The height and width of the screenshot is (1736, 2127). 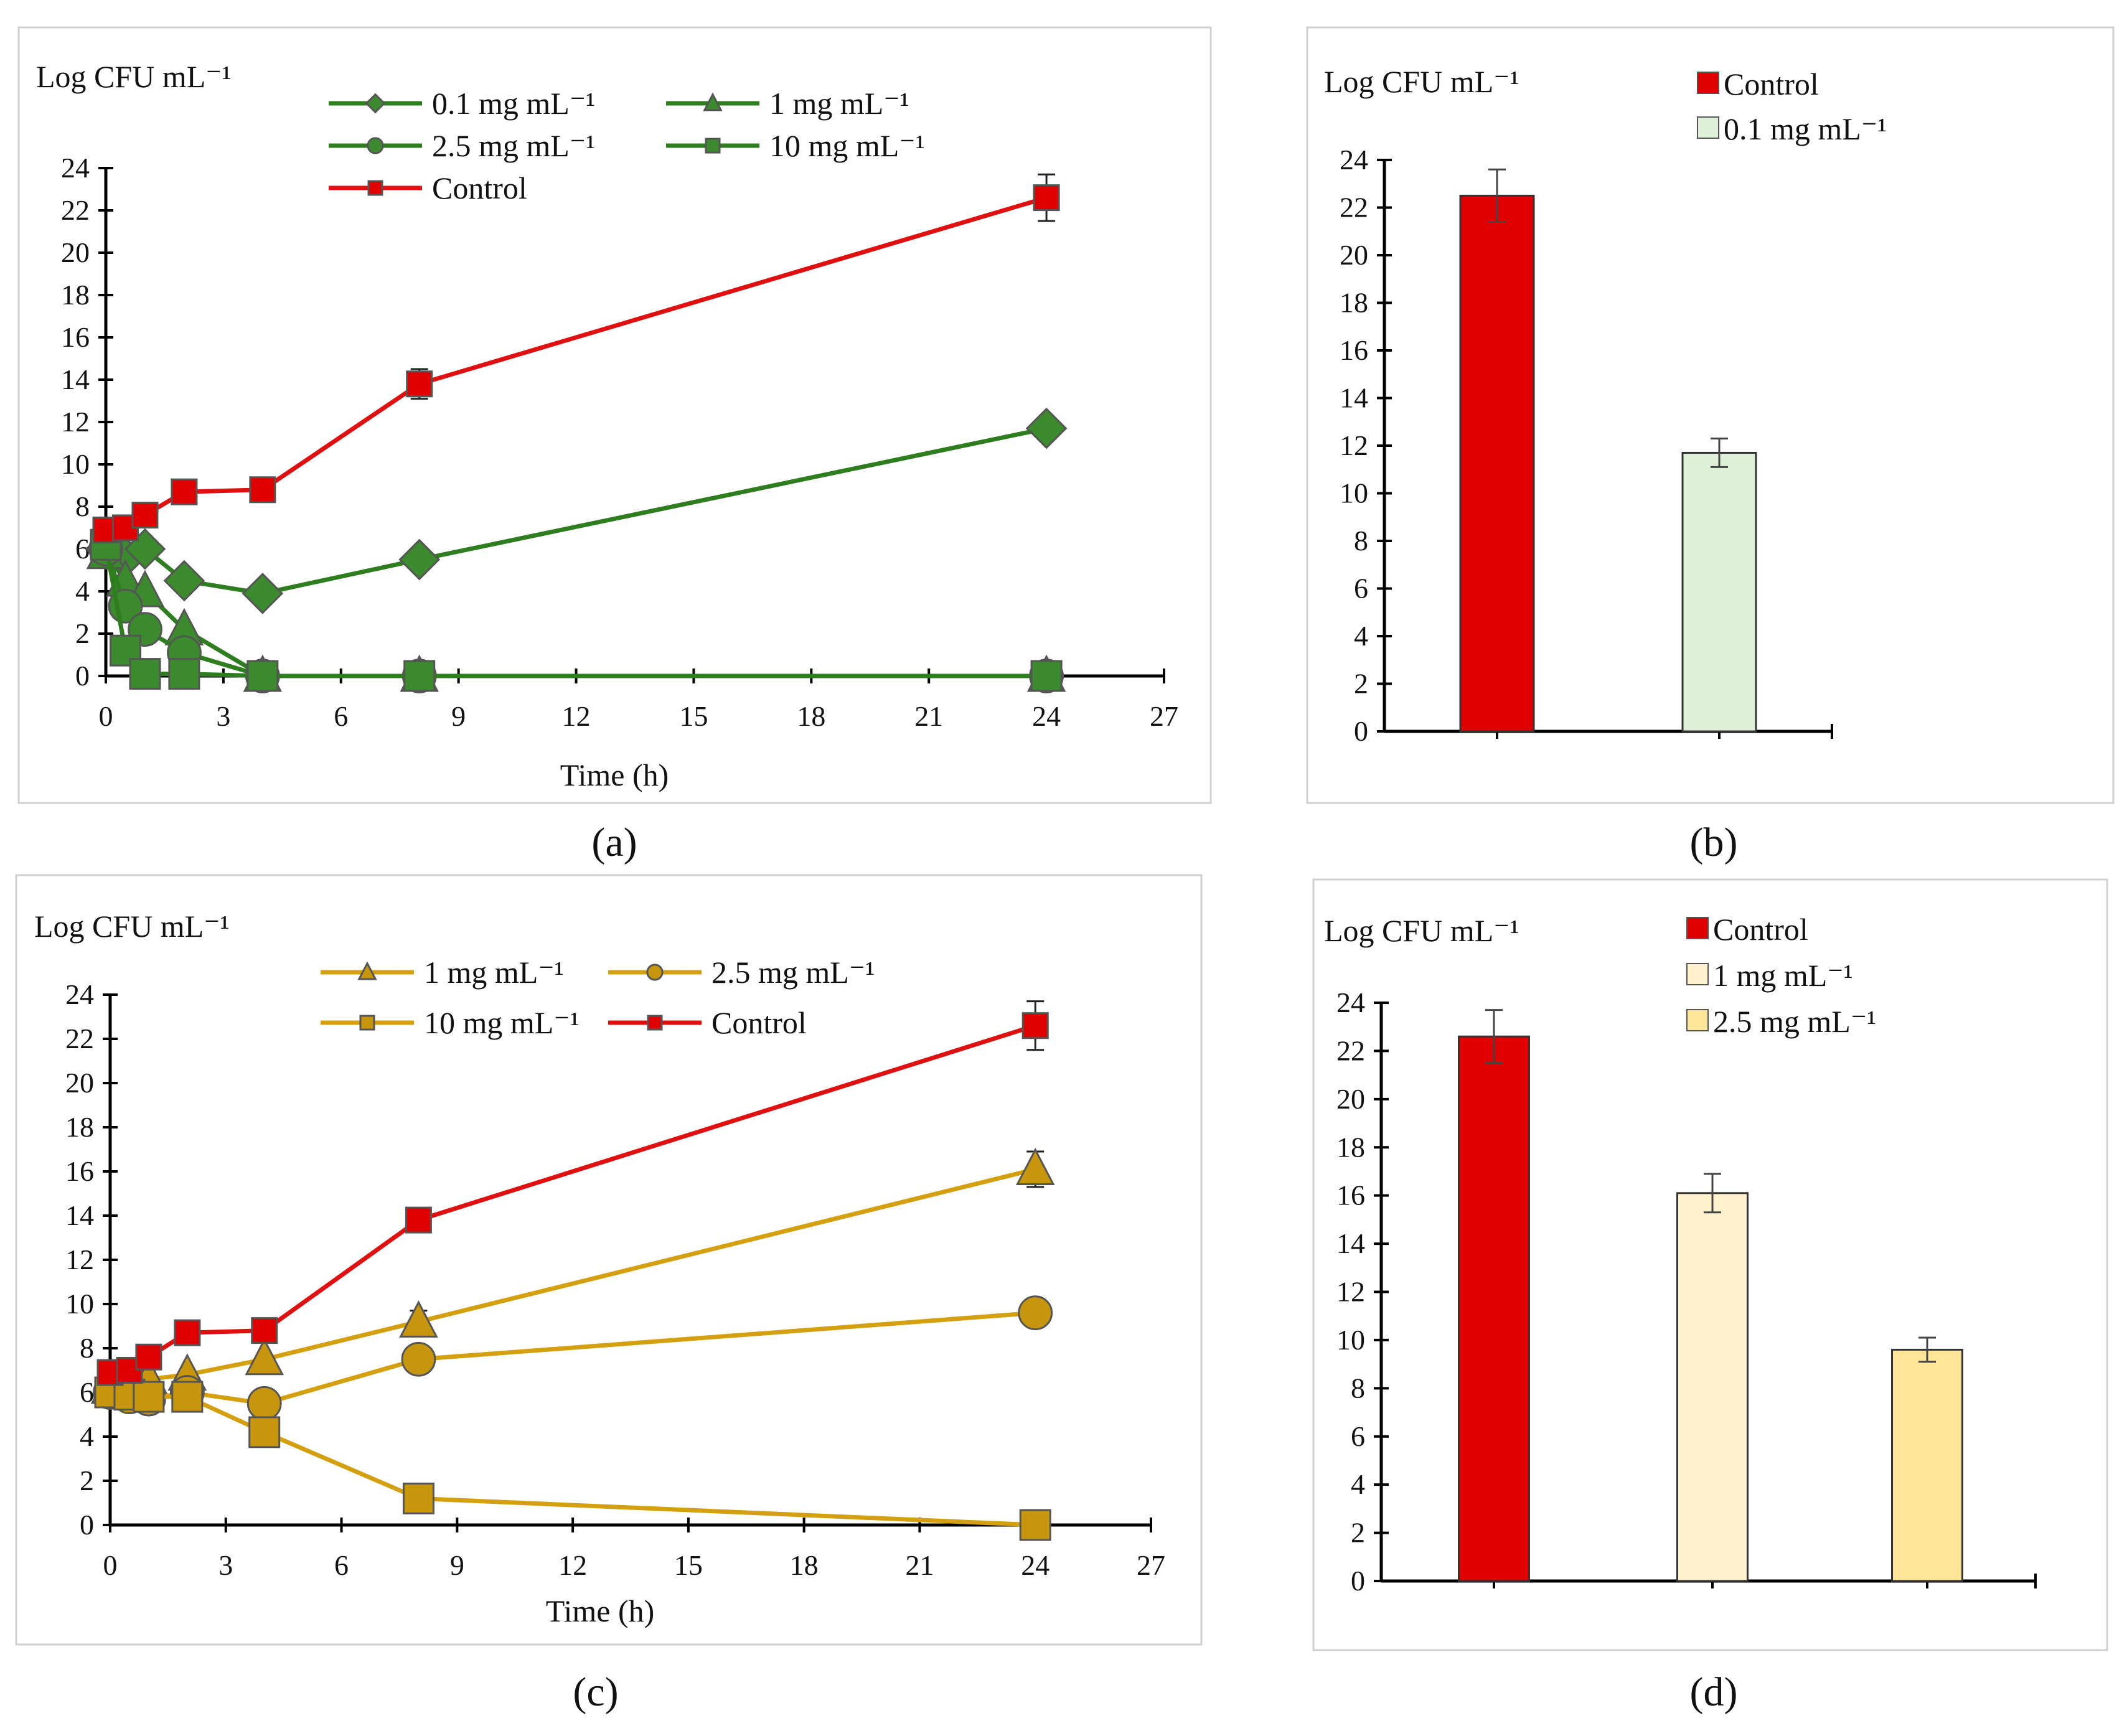 What do you see at coordinates (614, 843) in the screenshot?
I see `panel-label: (a)` at bounding box center [614, 843].